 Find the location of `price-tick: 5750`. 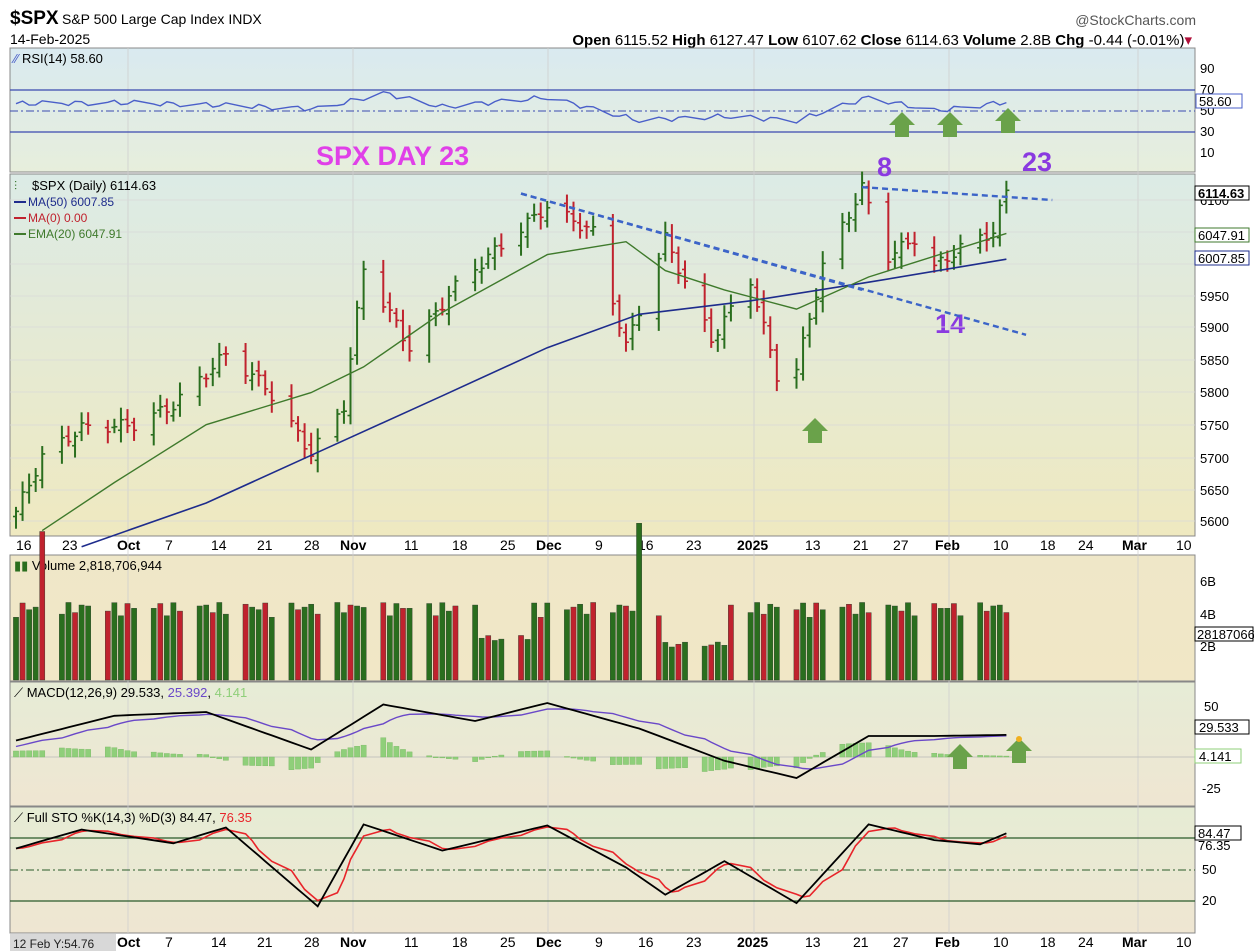

price-tick: 5750 is located at coordinates (1214, 425).